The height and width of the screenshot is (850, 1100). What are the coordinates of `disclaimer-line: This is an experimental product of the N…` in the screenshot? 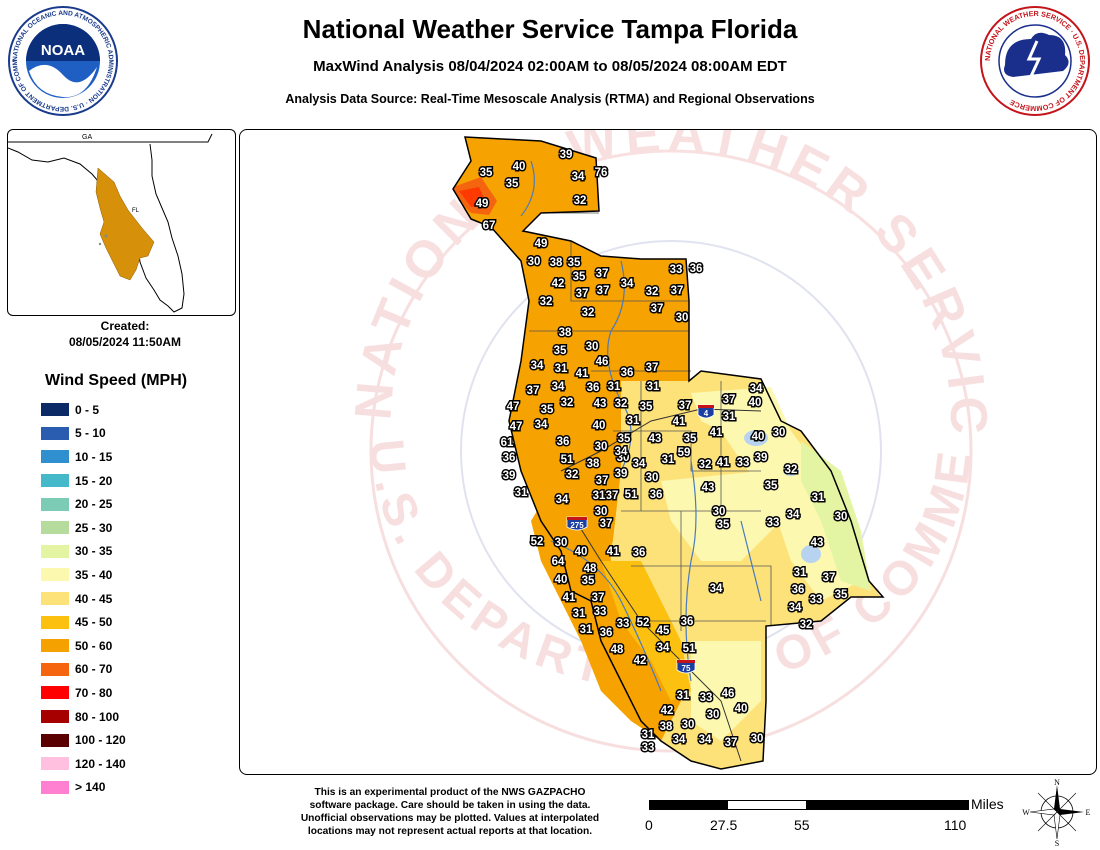 It's located at (450, 792).